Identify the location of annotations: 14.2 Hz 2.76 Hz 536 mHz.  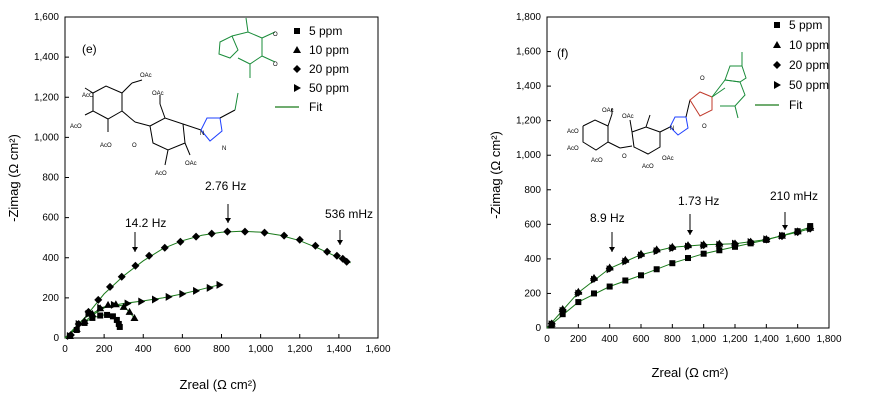
(249, 215).